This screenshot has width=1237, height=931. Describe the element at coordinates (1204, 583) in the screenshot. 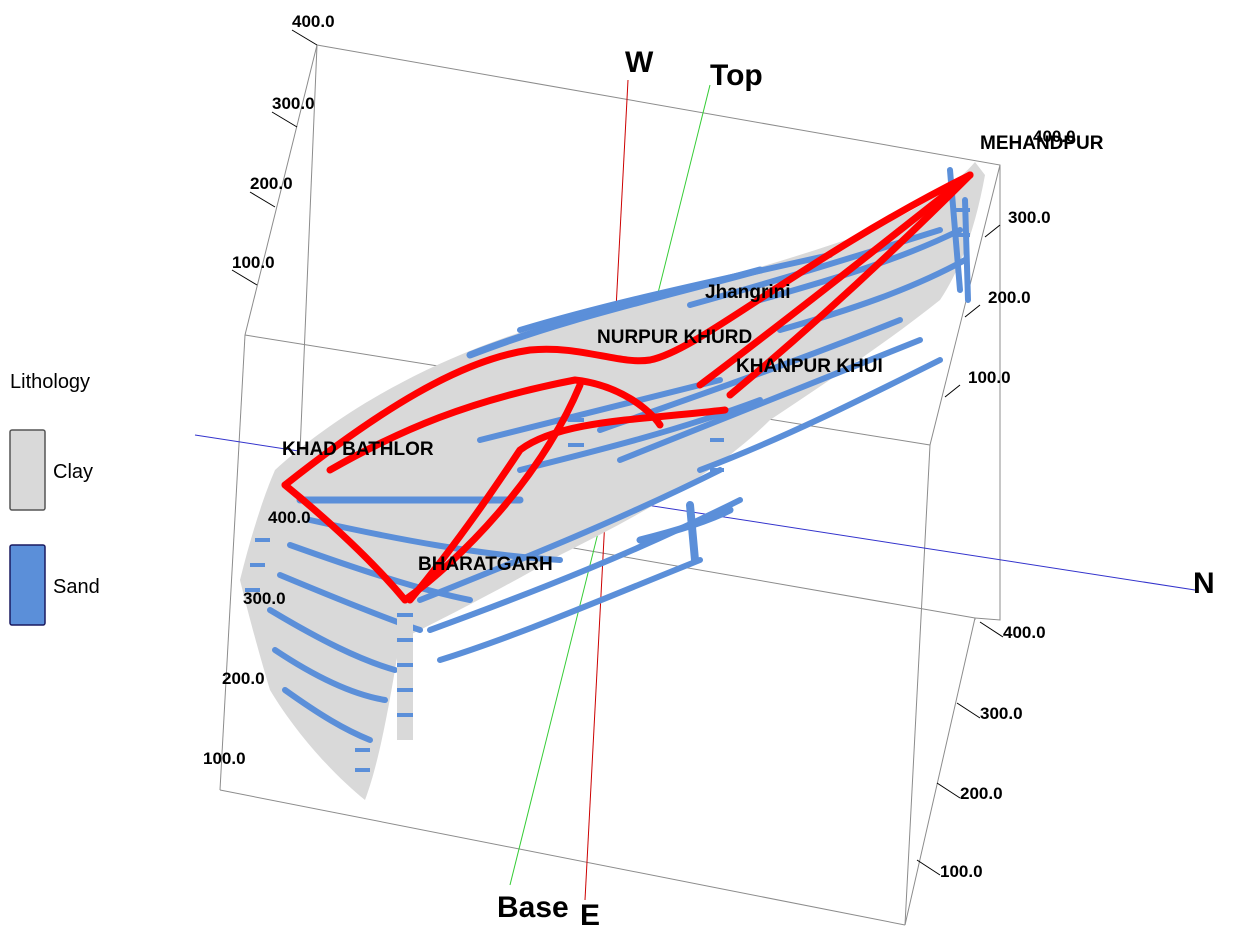

I see `axis-label-n: N` at that location.